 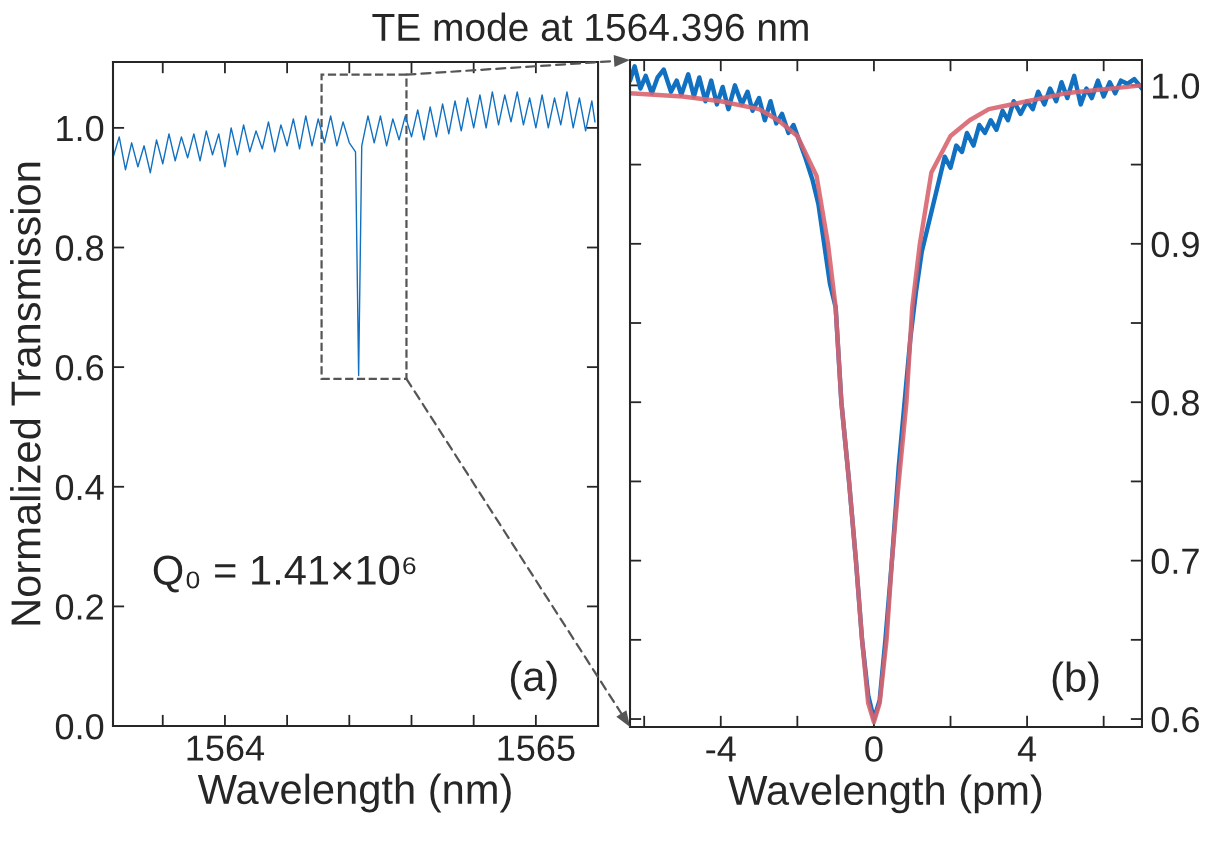 What do you see at coordinates (590, 27) in the screenshot?
I see `chart-title: TE mode at 1564.396 nm` at bounding box center [590, 27].